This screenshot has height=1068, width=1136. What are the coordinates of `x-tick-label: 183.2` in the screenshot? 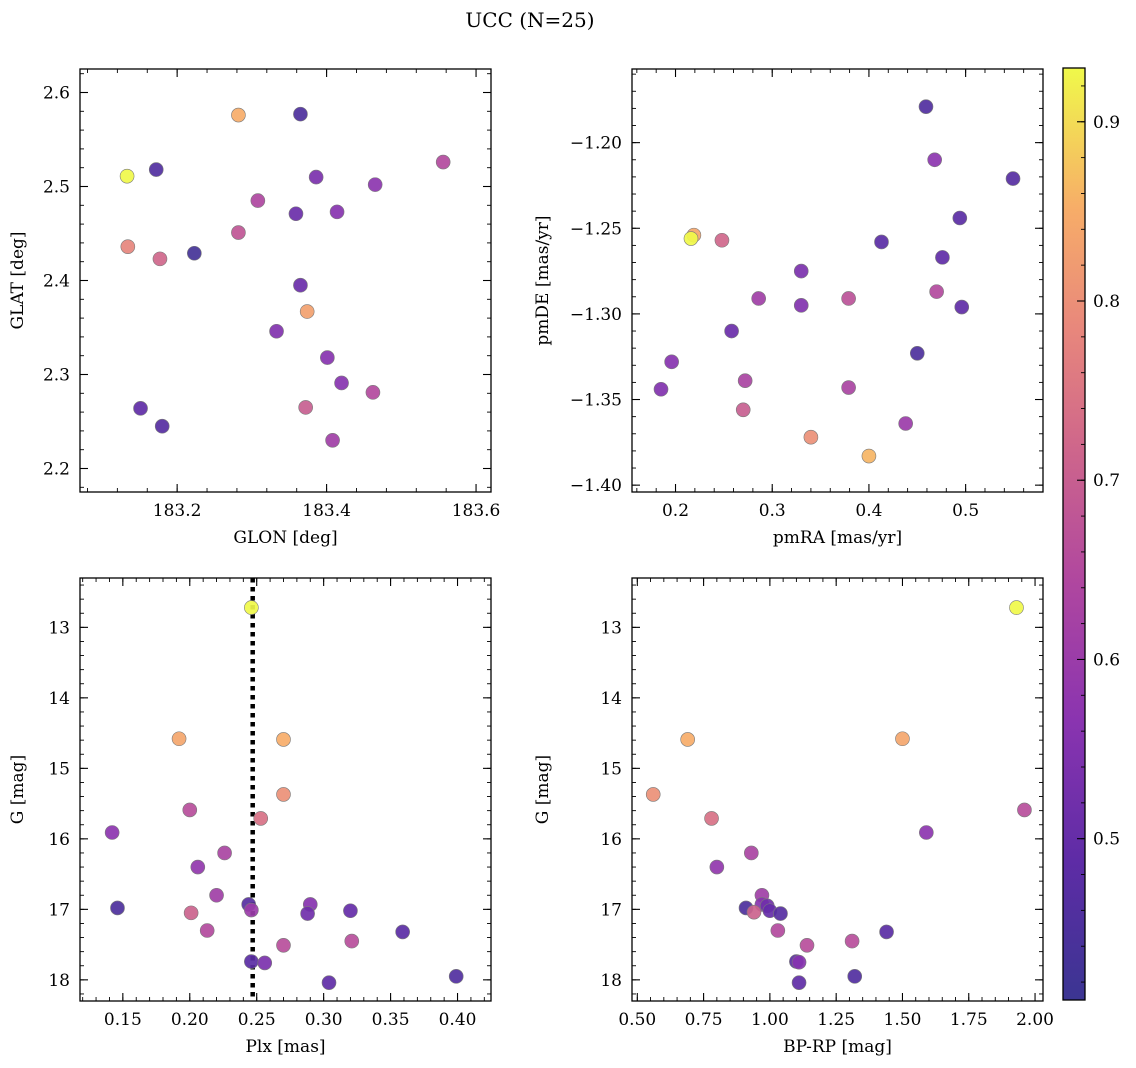 It's located at (177, 511).